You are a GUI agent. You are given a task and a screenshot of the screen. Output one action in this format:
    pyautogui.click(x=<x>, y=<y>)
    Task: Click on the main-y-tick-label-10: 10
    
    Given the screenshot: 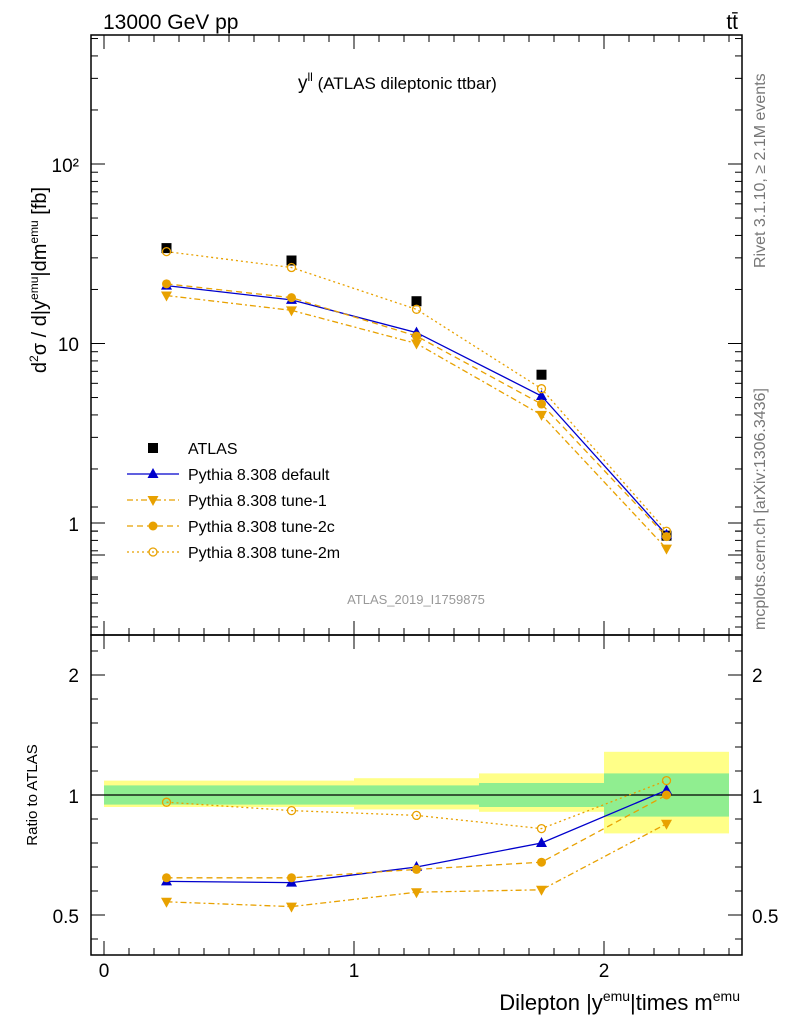 What is the action you would take?
    pyautogui.click(x=68, y=345)
    